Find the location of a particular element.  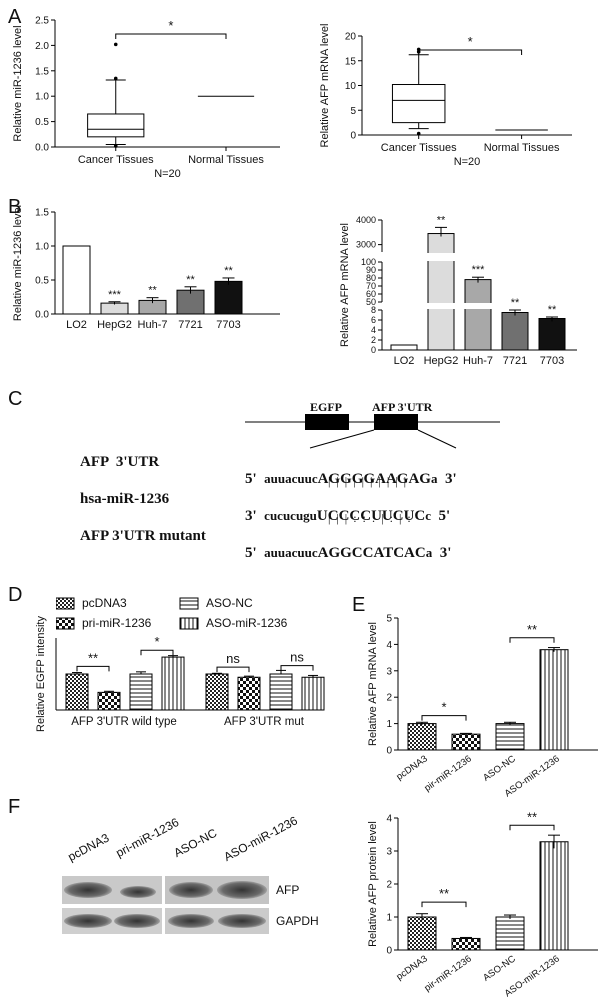

panel-label-b: B is located at coordinates (15, 207).